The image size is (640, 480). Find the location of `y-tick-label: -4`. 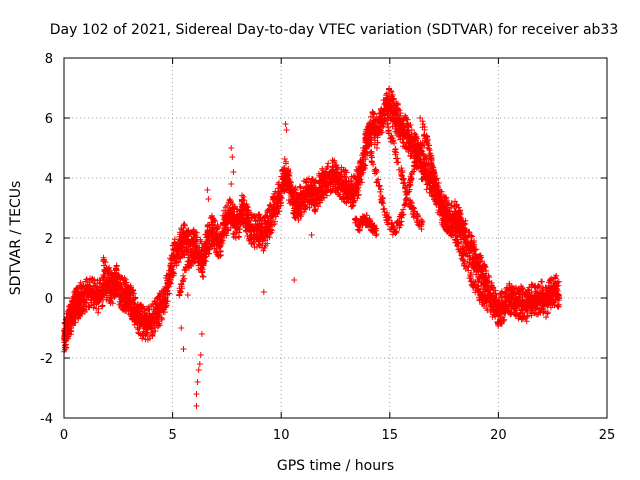

y-tick-label: -4 is located at coordinates (46, 419).